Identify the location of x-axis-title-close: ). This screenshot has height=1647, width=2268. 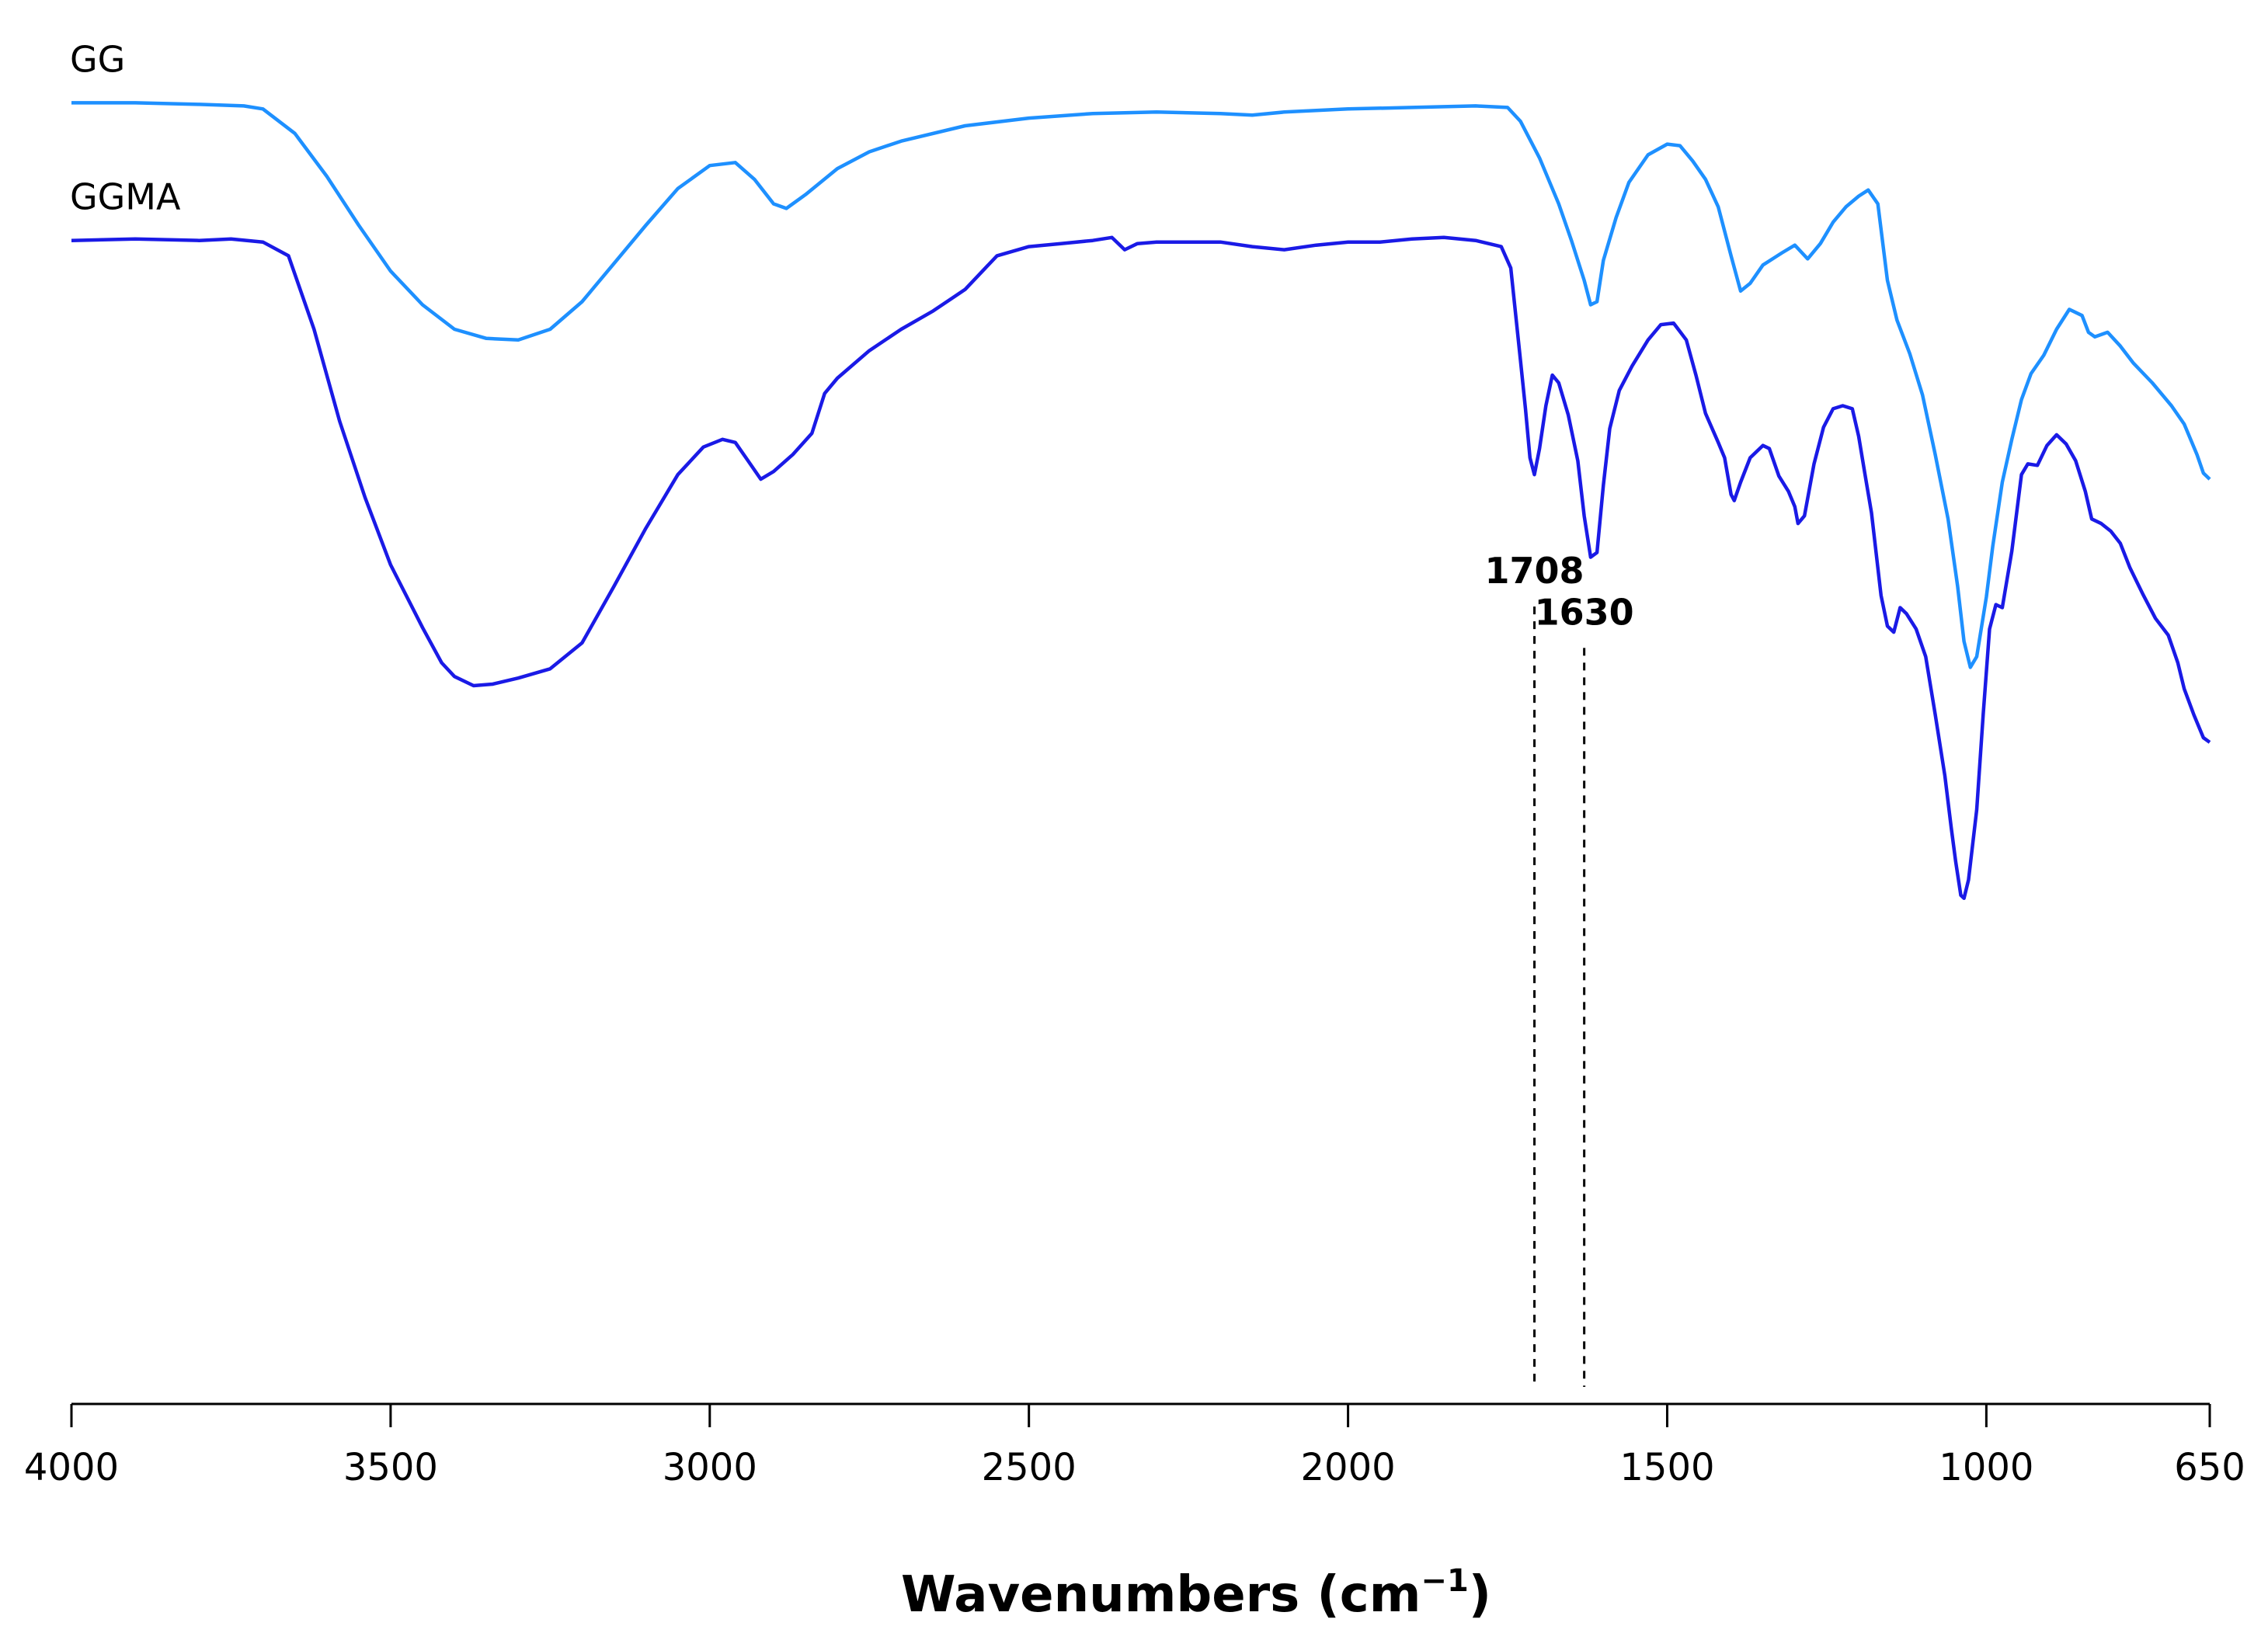
(1480, 1595).